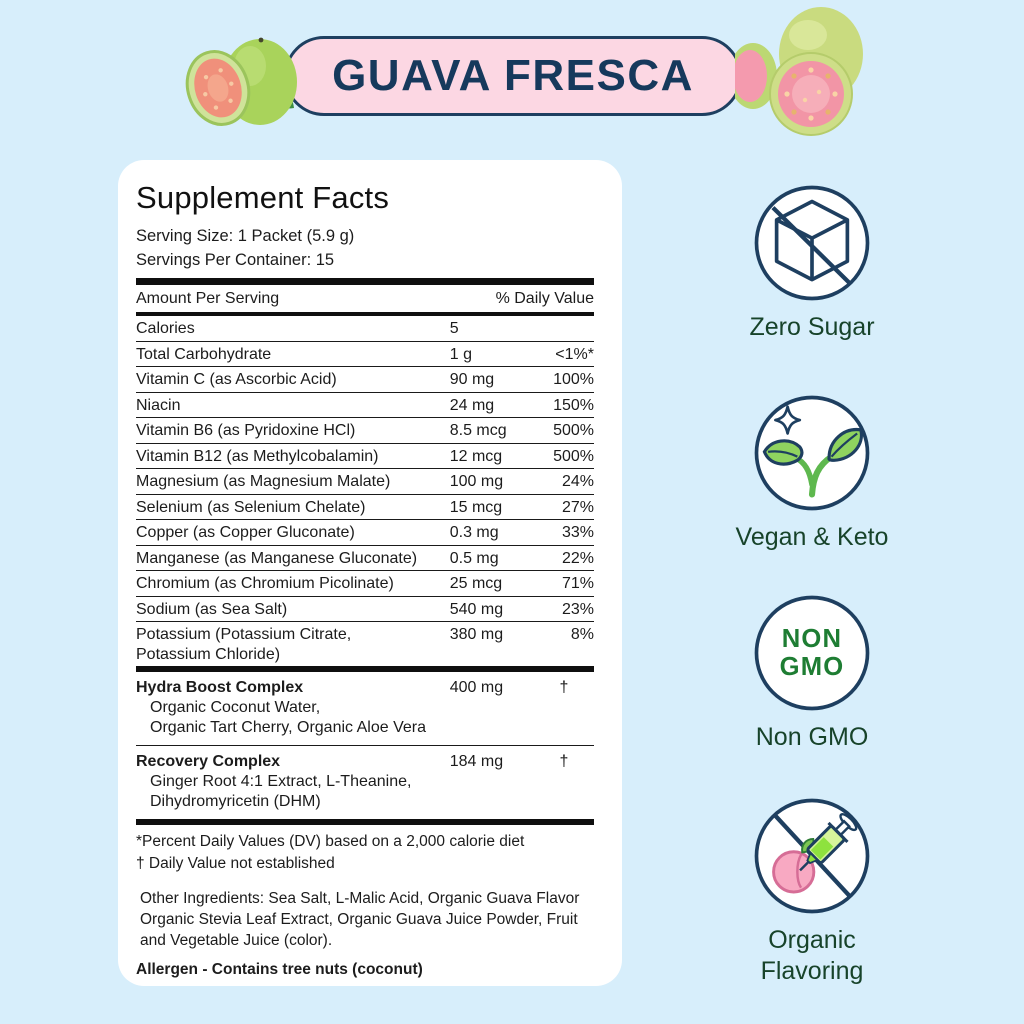 The width and height of the screenshot is (1024, 1024). What do you see at coordinates (799, 71) in the screenshot?
I see `guava-fruit-right-image` at bounding box center [799, 71].